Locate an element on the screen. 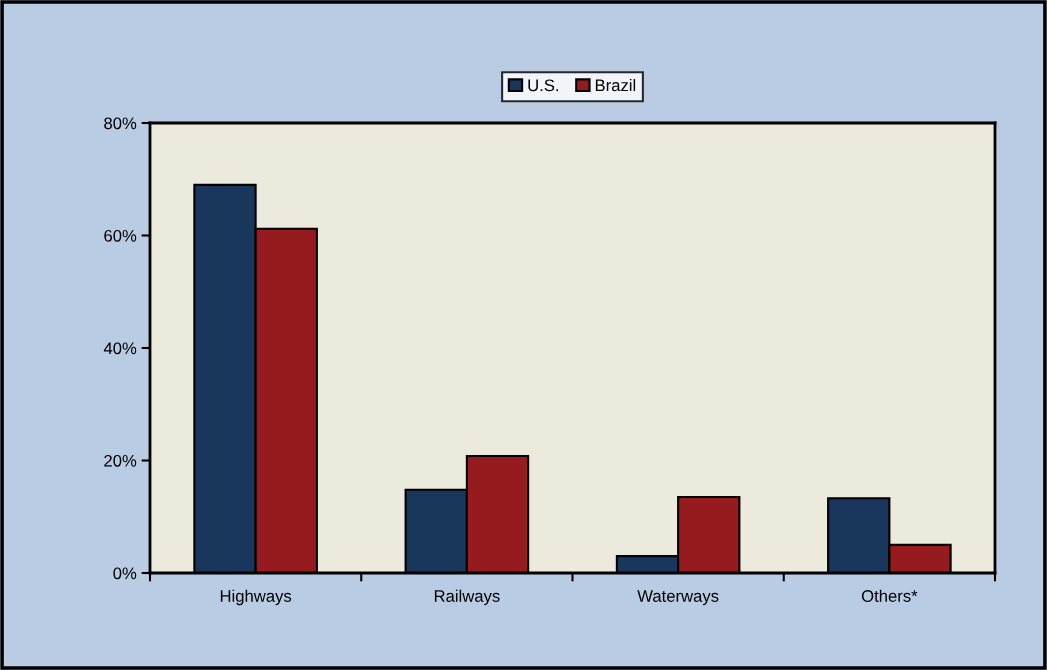 The width and height of the screenshot is (1047, 670). x-tick-label: Railways is located at coordinates (467, 597).